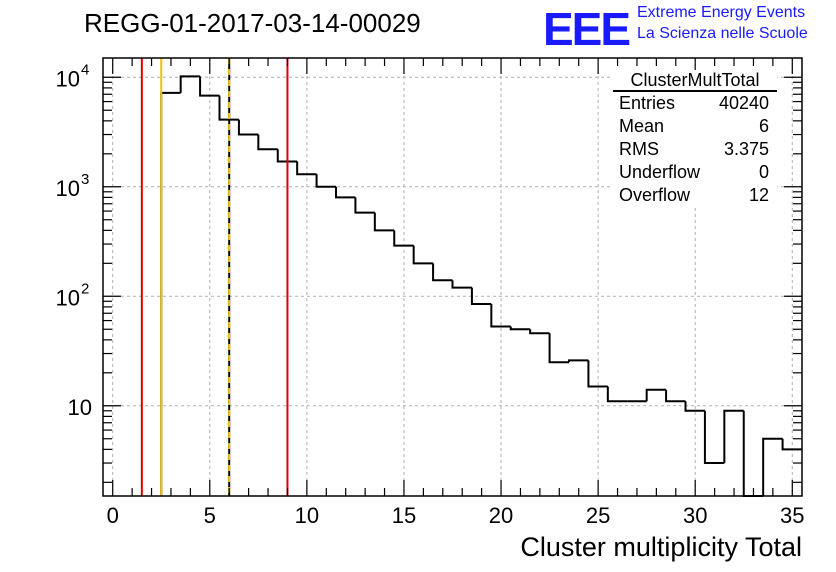 The height and width of the screenshot is (572, 836). Describe the element at coordinates (758, 195) in the screenshot. I see `stats-value: 12` at that location.